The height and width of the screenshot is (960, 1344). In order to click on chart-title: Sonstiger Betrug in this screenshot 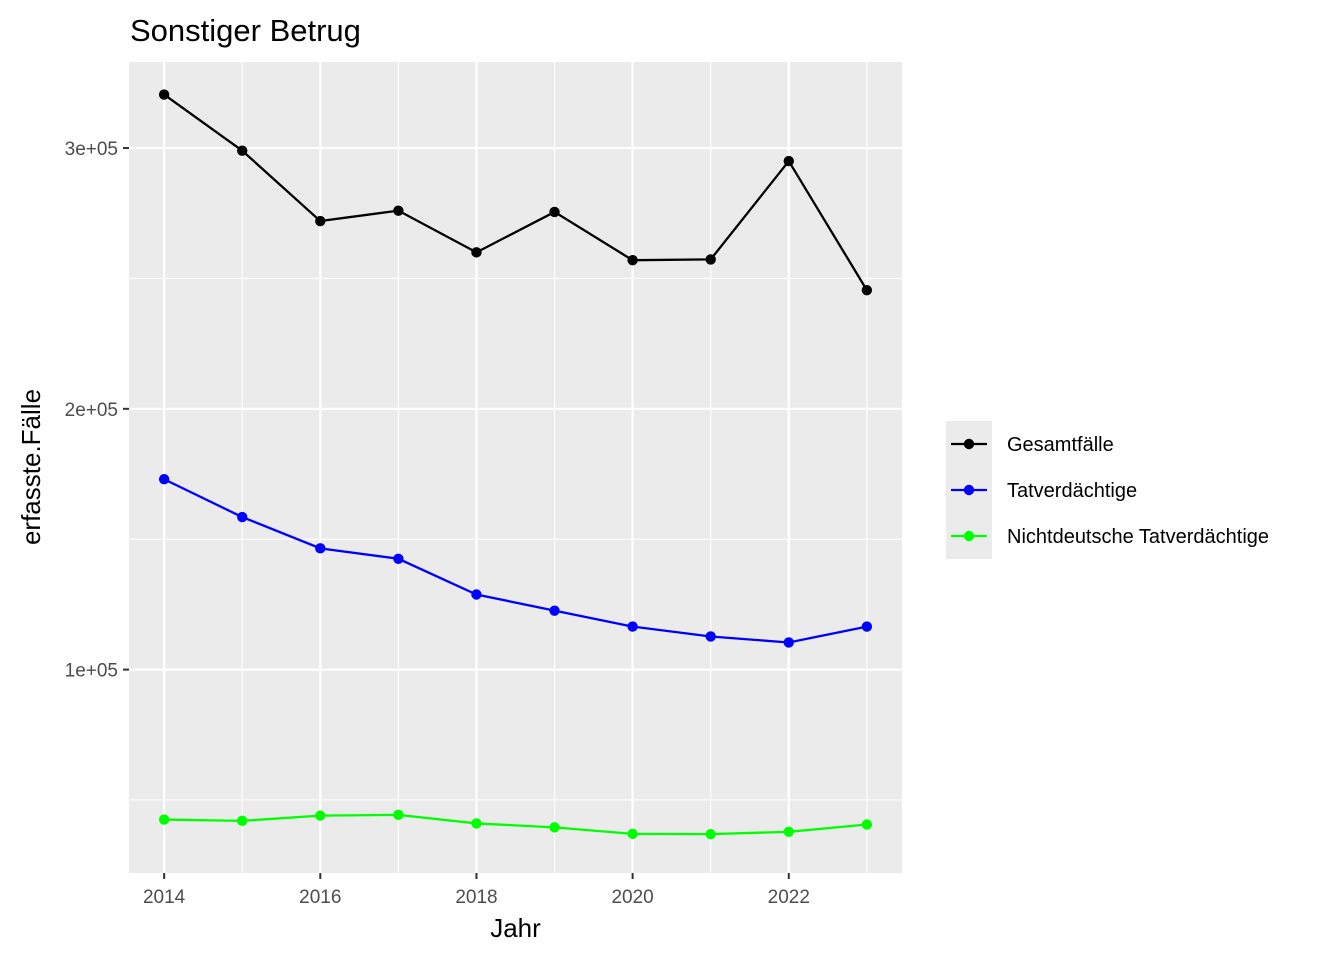, I will do `click(245, 30)`.